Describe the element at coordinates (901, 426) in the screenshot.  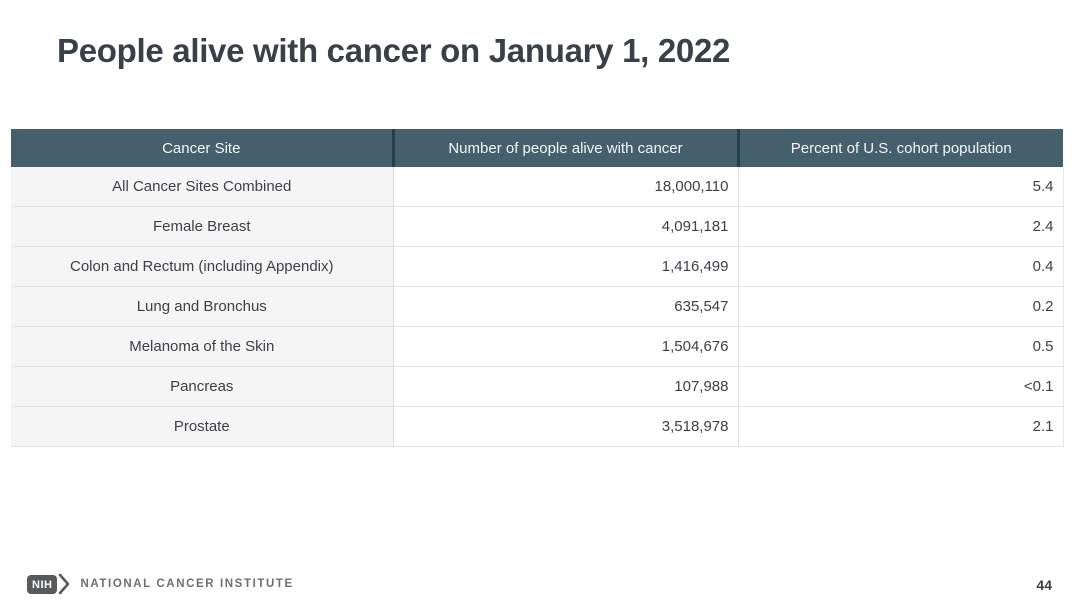
I see `cell-percent-cohort: 2.1` at that location.